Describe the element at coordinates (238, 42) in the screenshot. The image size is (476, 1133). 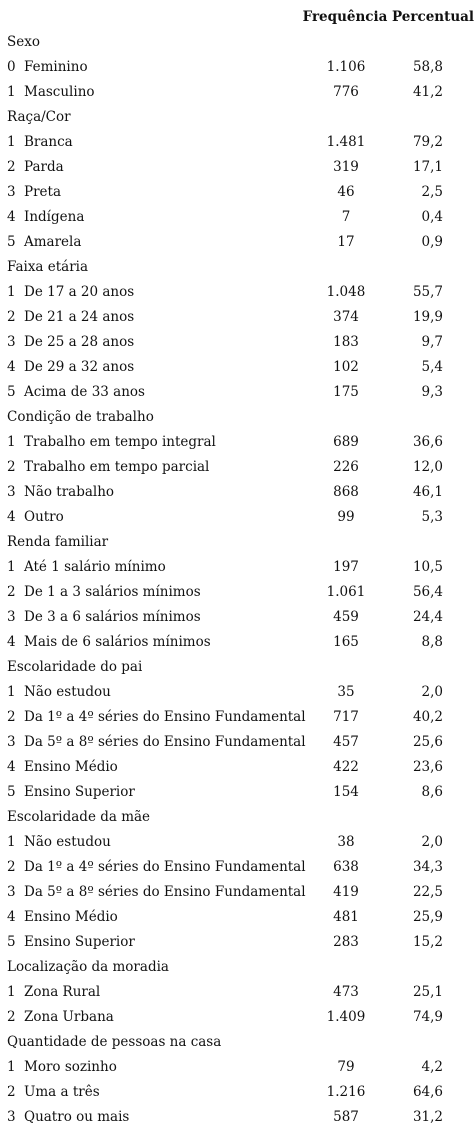
I see `section-header-row: Sexo` at that location.